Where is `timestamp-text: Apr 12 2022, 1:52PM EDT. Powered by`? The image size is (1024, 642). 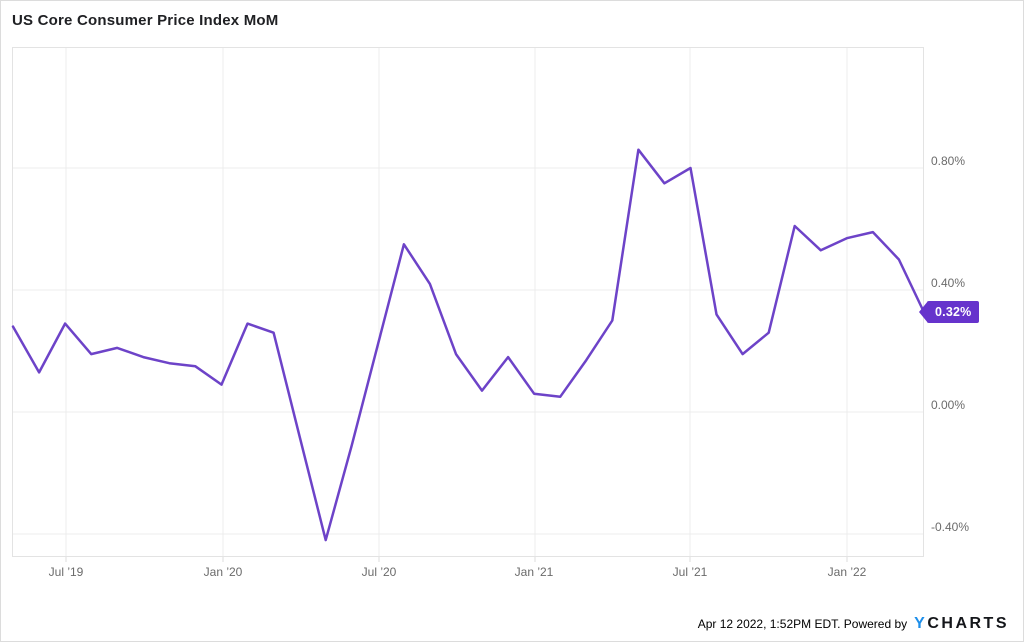
timestamp-text: Apr 12 2022, 1:52PM EDT. Powered by is located at coordinates (802, 624).